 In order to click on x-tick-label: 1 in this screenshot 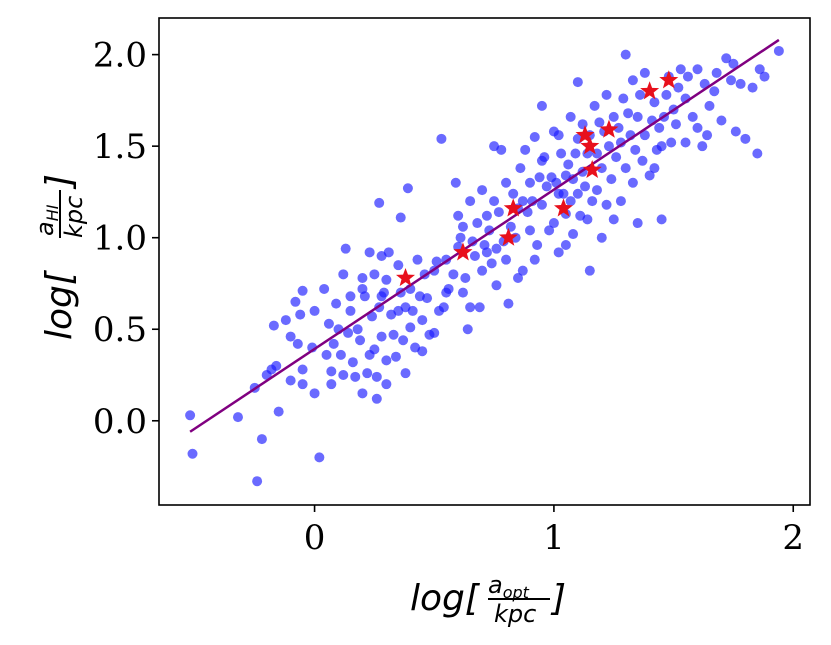, I will do `click(554, 538)`.